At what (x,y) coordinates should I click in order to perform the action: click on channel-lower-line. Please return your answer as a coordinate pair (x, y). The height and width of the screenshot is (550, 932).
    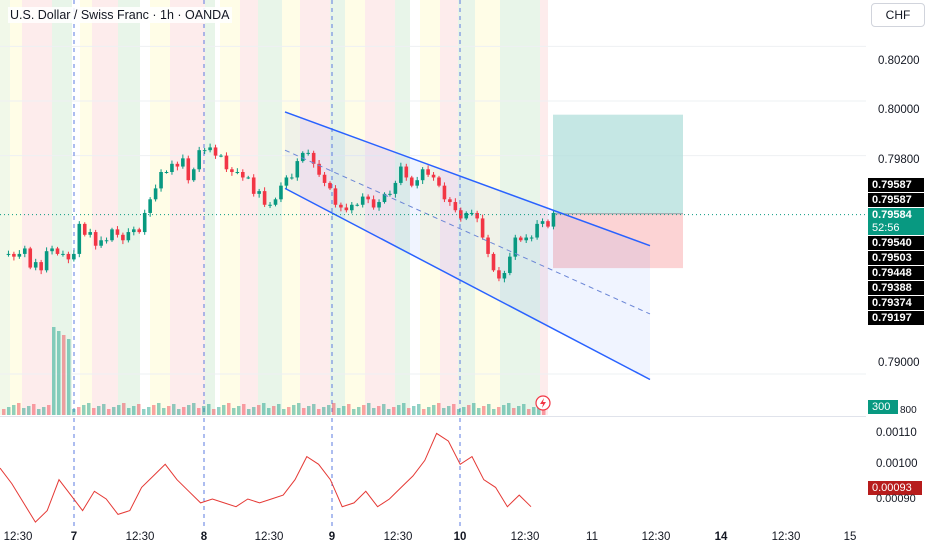
    Looking at the image, I should click on (467, 284).